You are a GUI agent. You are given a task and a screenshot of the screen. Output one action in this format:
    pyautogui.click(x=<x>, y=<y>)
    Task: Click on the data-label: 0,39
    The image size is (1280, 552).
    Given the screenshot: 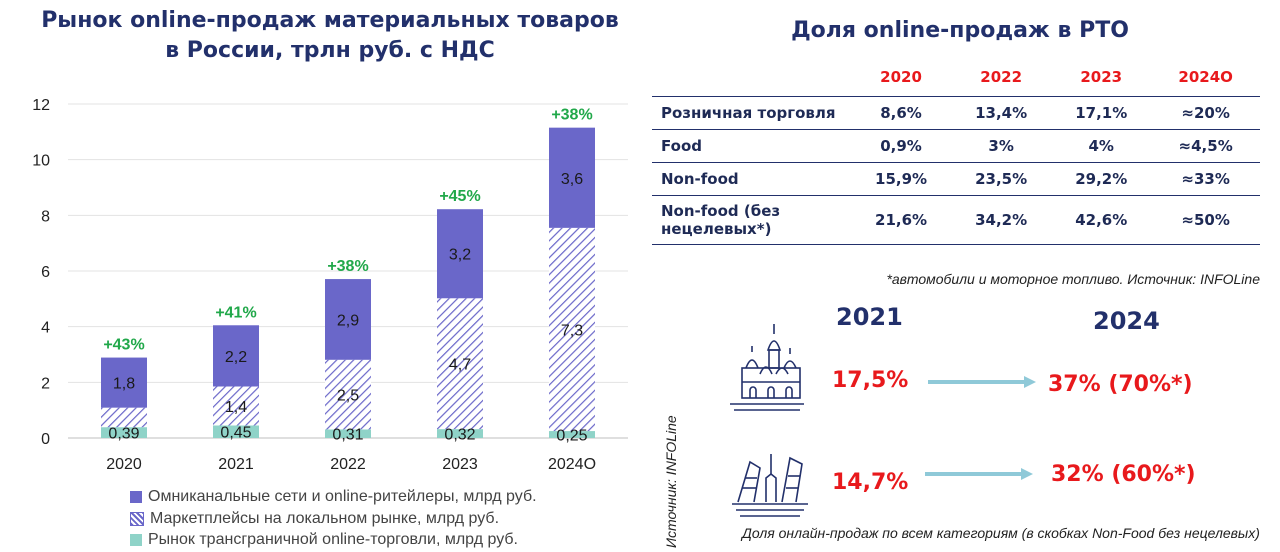 What is the action you would take?
    pyautogui.click(x=123, y=434)
    